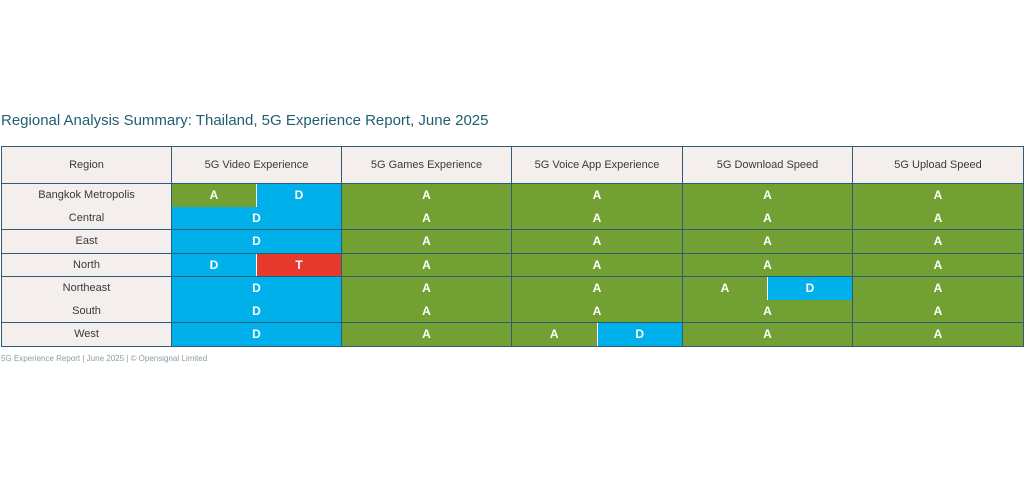  I want to click on table-row: South D A A A A, so click(512, 311).